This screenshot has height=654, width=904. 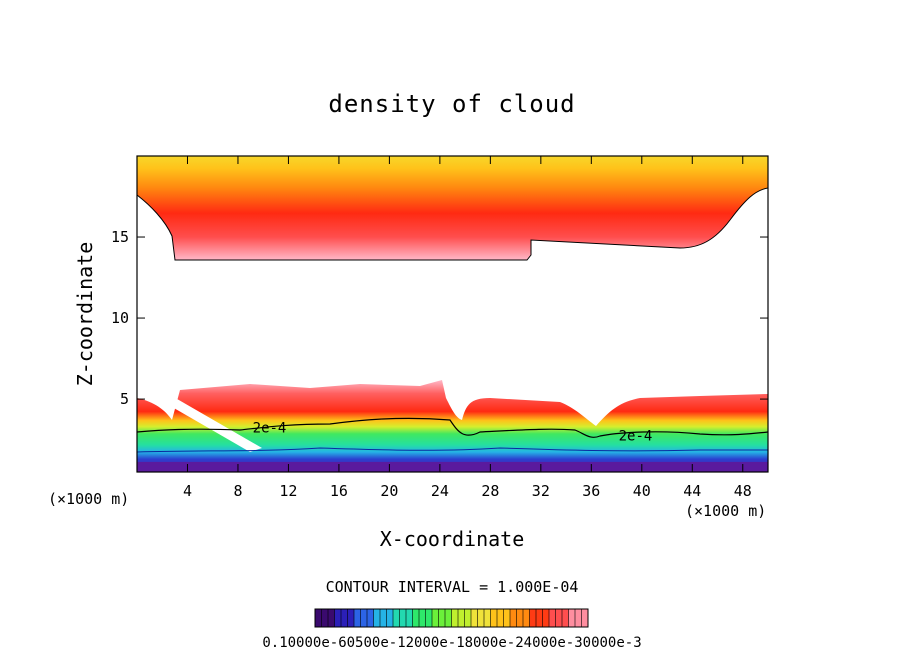 I want to click on x-tick-label: 44, so click(x=692, y=491).